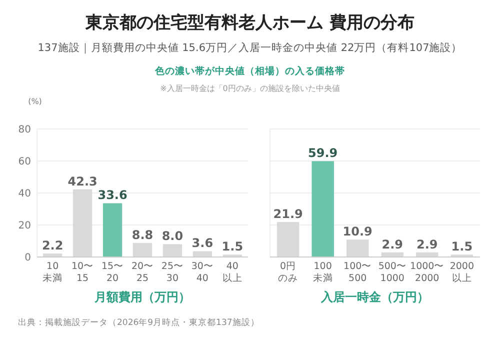  What do you see at coordinates (24, 130) in the screenshot?
I see `y-tick-label: 80` at bounding box center [24, 130].